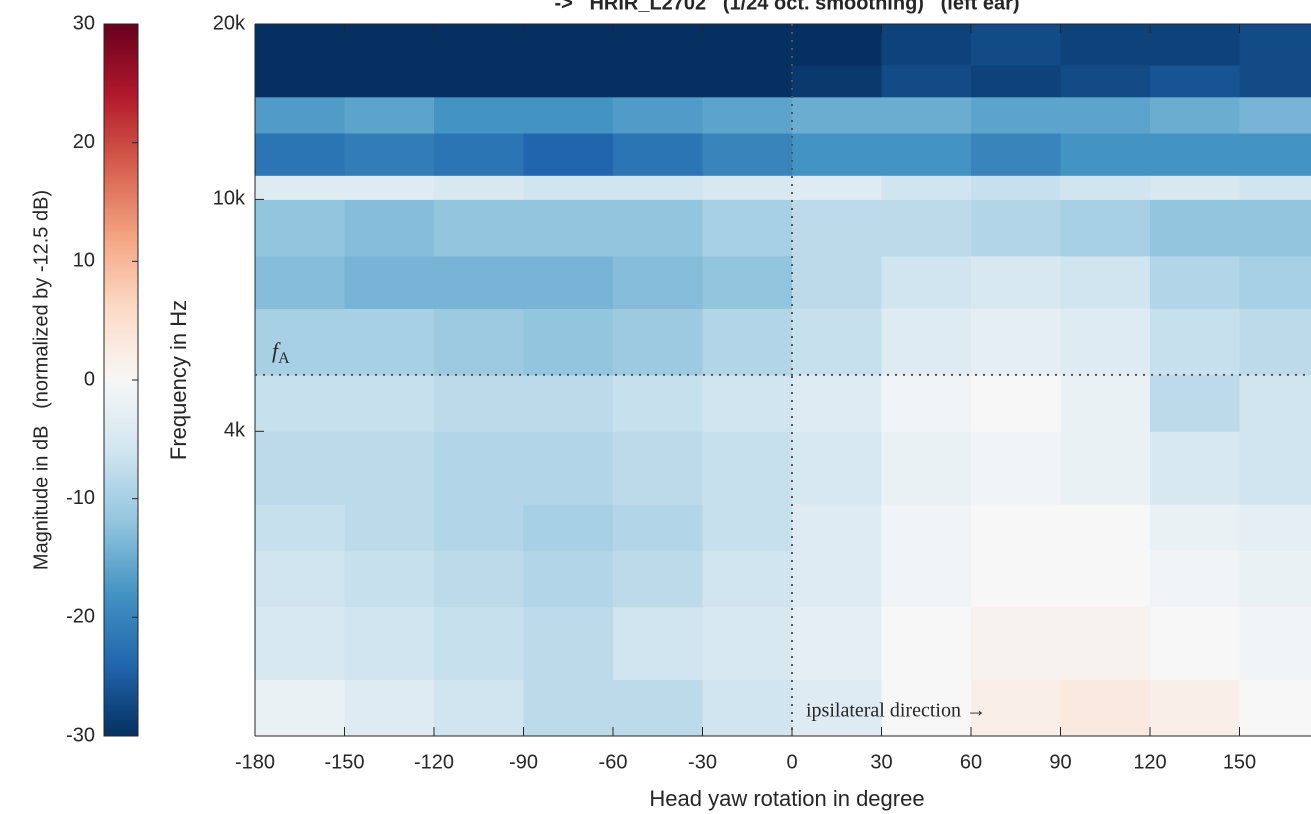 The width and height of the screenshot is (1311, 814). What do you see at coordinates (84, 142) in the screenshot?
I see `colorbar-tick-label: 20` at bounding box center [84, 142].